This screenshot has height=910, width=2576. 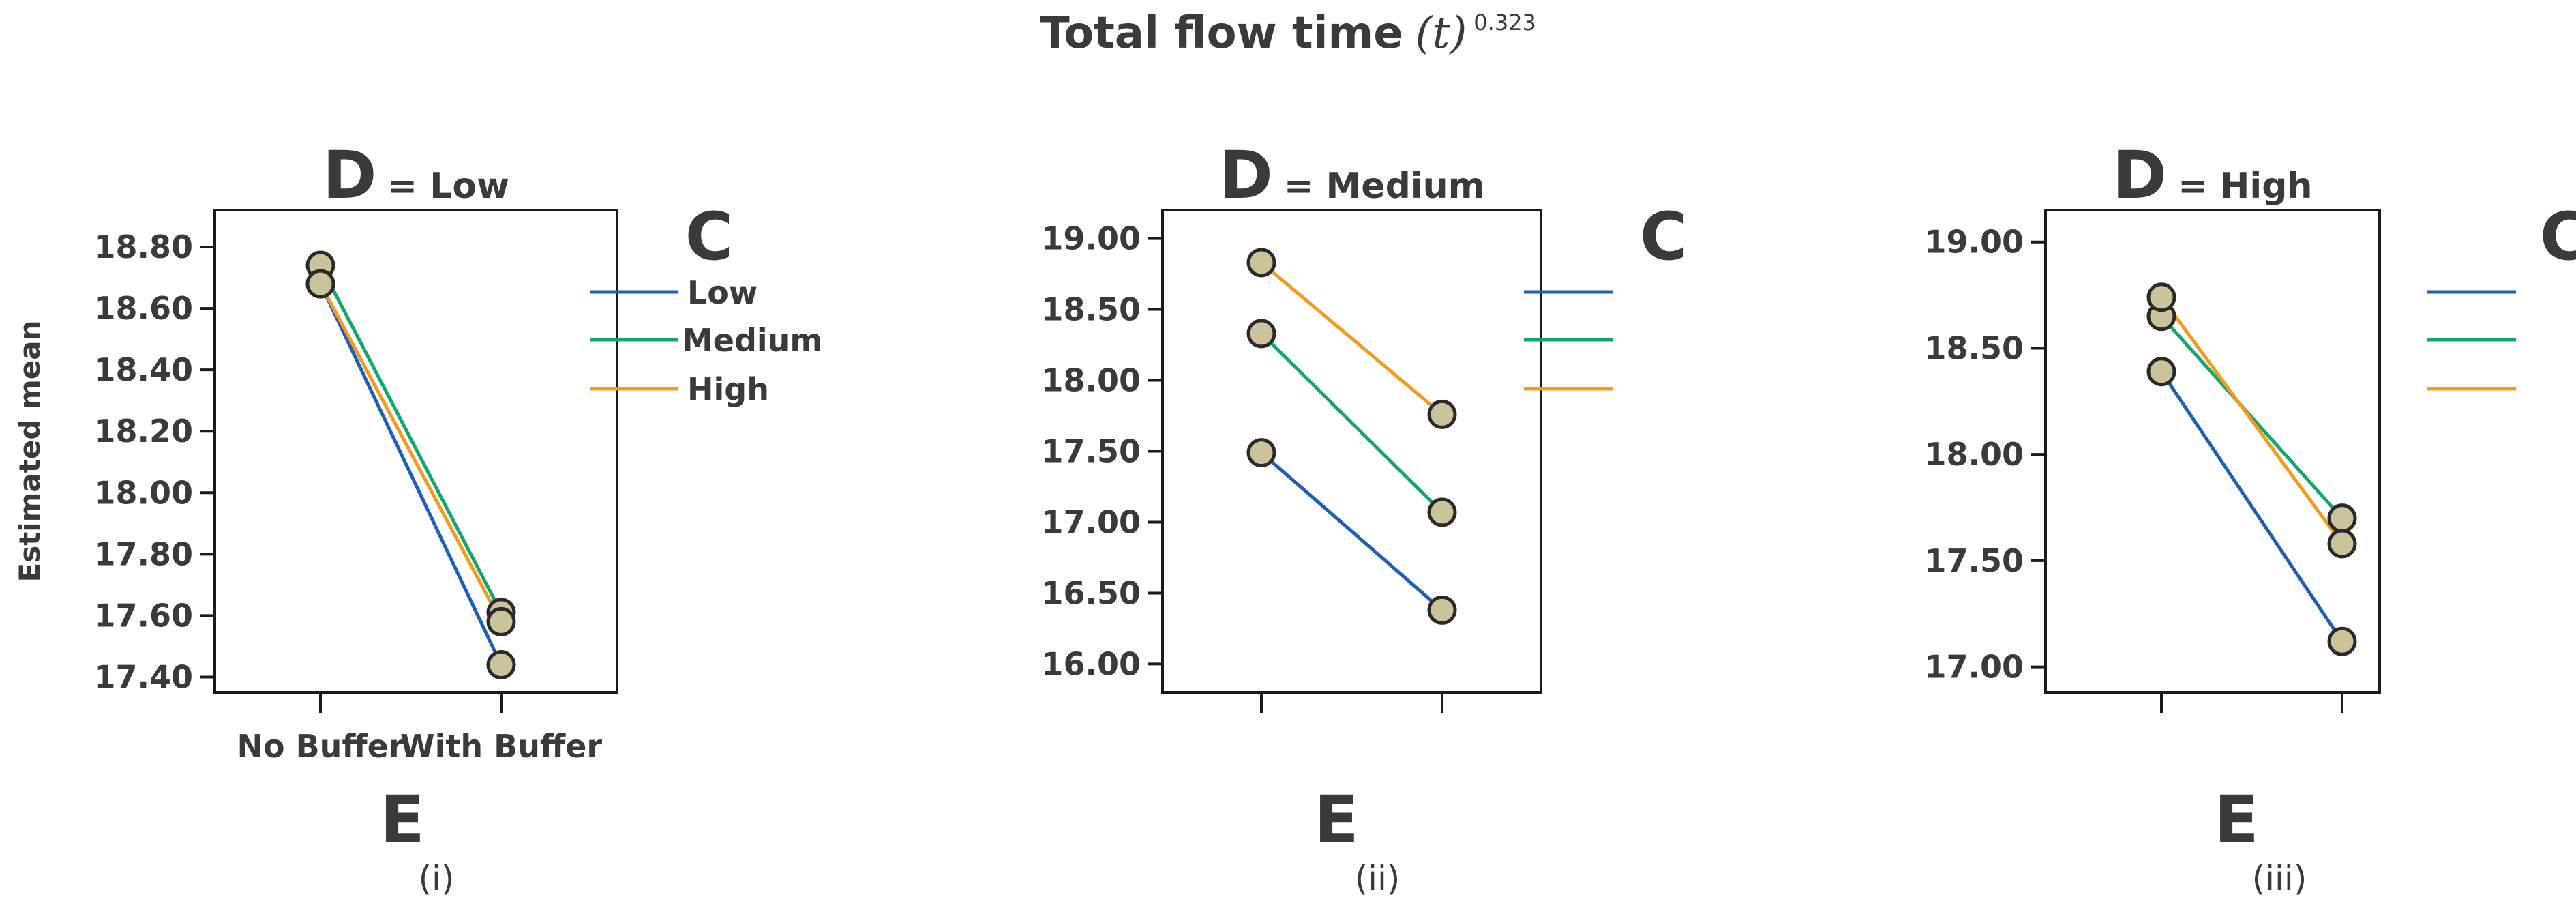 I want to click on panel-sub-label: (iii), so click(x=2279, y=878).